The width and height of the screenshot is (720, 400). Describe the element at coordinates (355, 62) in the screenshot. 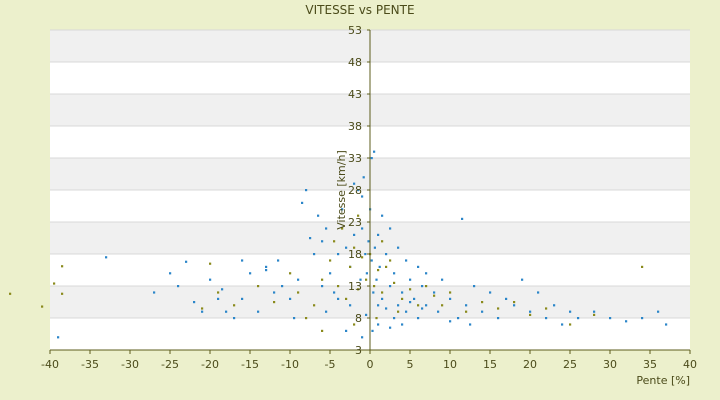

I see `y-tick-label: 48` at that location.